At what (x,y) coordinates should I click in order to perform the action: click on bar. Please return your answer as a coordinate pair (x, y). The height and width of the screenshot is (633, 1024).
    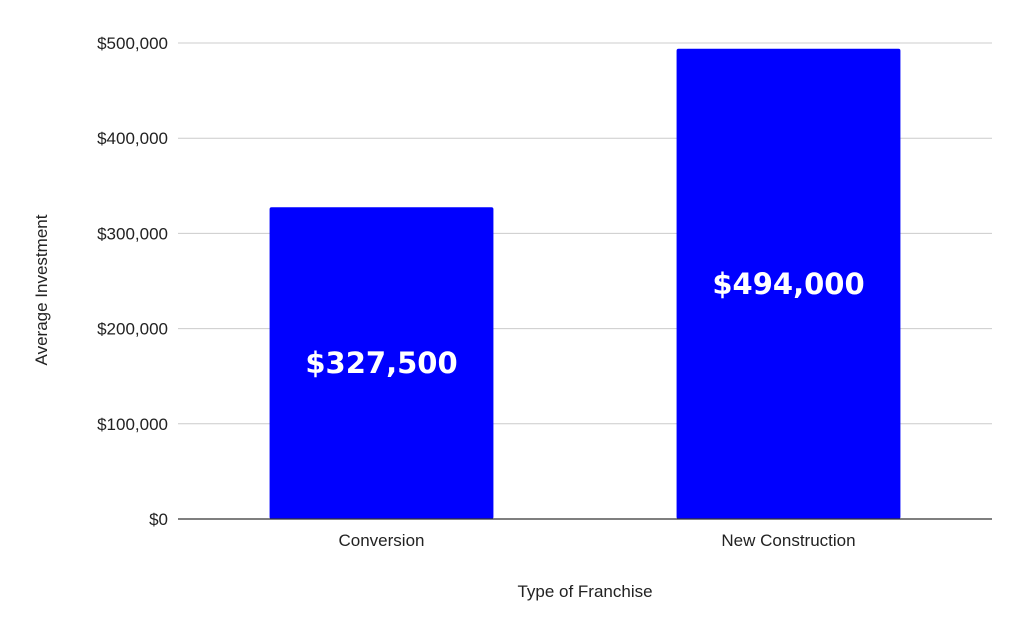
    Looking at the image, I should click on (381, 363).